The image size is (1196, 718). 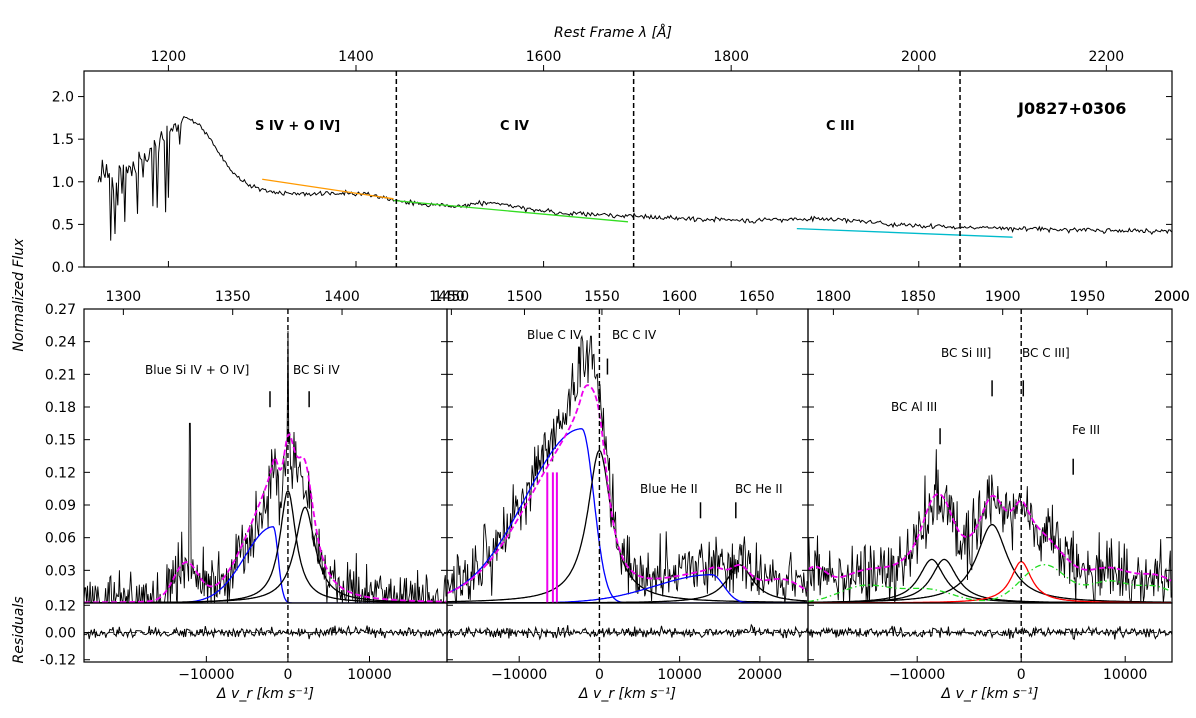 What do you see at coordinates (297, 126) in the screenshot?
I see `label-siv-oiv: S IV + O IV]` at bounding box center [297, 126].